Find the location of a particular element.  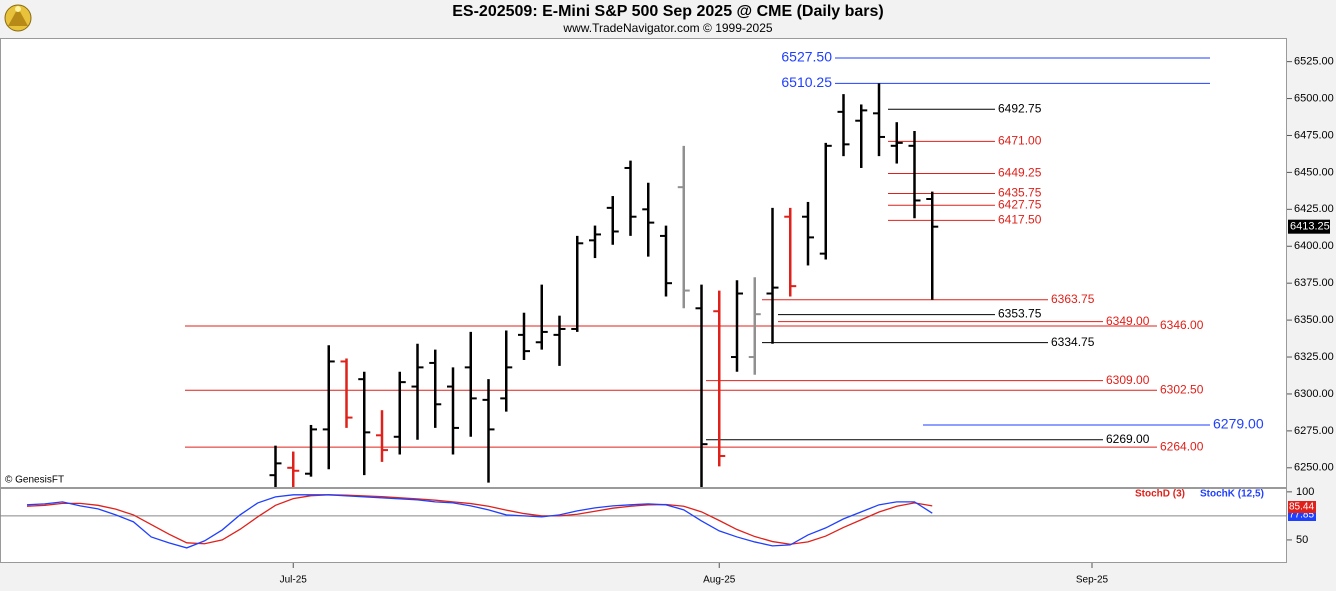

level-label: 6349.00 is located at coordinates (1128, 321).